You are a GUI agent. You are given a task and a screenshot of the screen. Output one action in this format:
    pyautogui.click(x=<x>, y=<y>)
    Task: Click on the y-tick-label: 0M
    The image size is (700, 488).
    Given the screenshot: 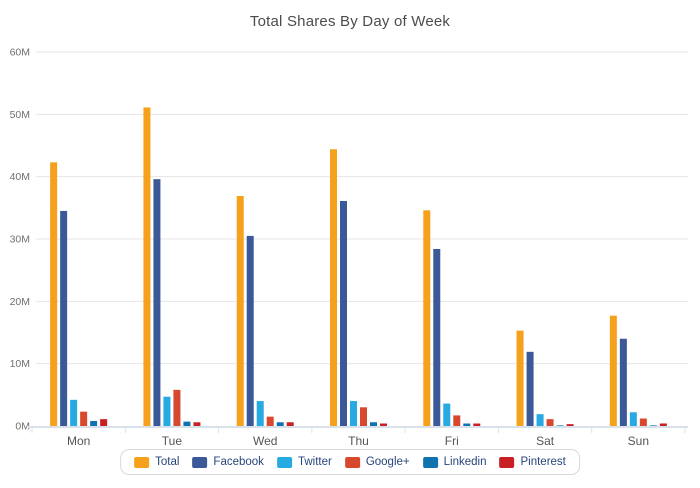 What is the action you would take?
    pyautogui.click(x=22, y=427)
    